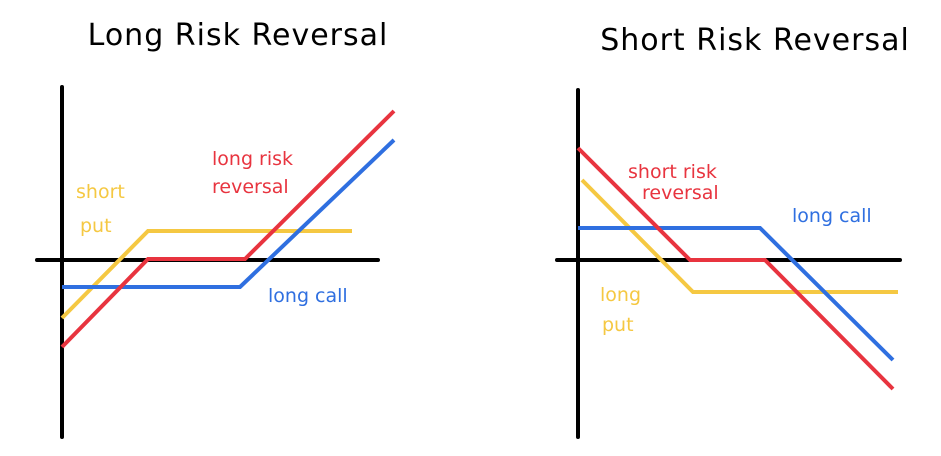 The height and width of the screenshot is (456, 941). What do you see at coordinates (250, 187) in the screenshot?
I see `left-rr-label-2: reversal` at bounding box center [250, 187].